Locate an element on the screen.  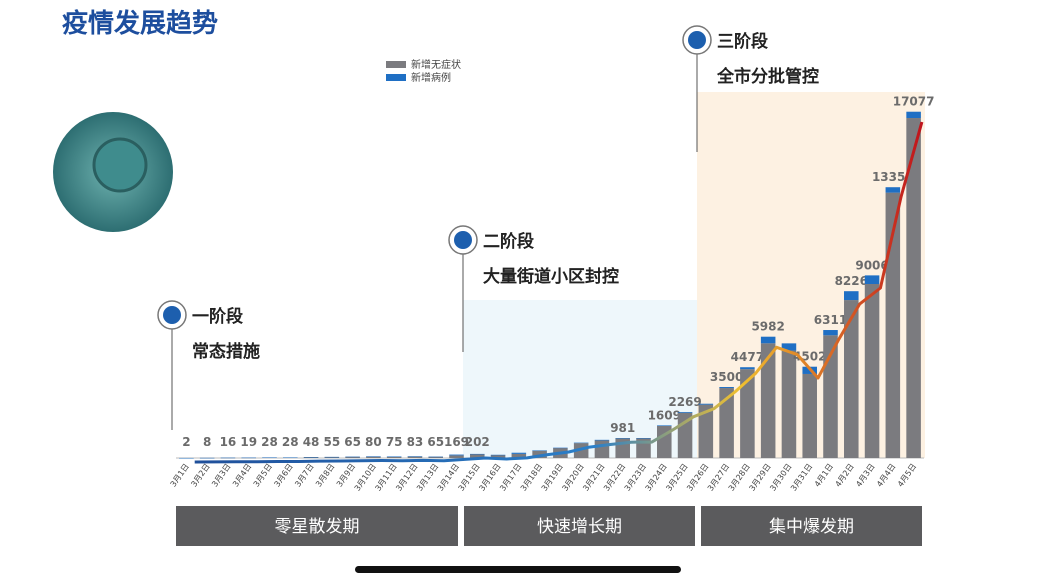
data-label: 981 is located at coordinates (622, 428).